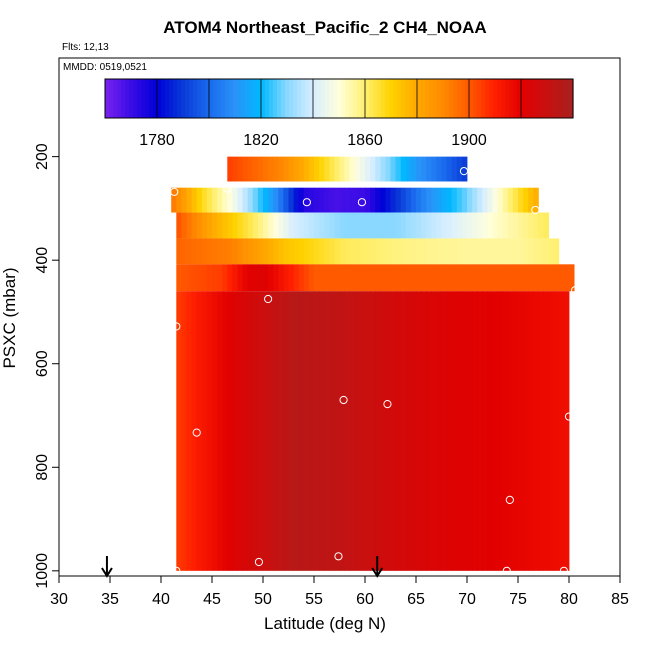 This screenshot has height=650, width=650. What do you see at coordinates (325, 27) in the screenshot?
I see `chart-title: ATOM4 Northeast_Pacific_2 CH4_NOAA` at bounding box center [325, 27].